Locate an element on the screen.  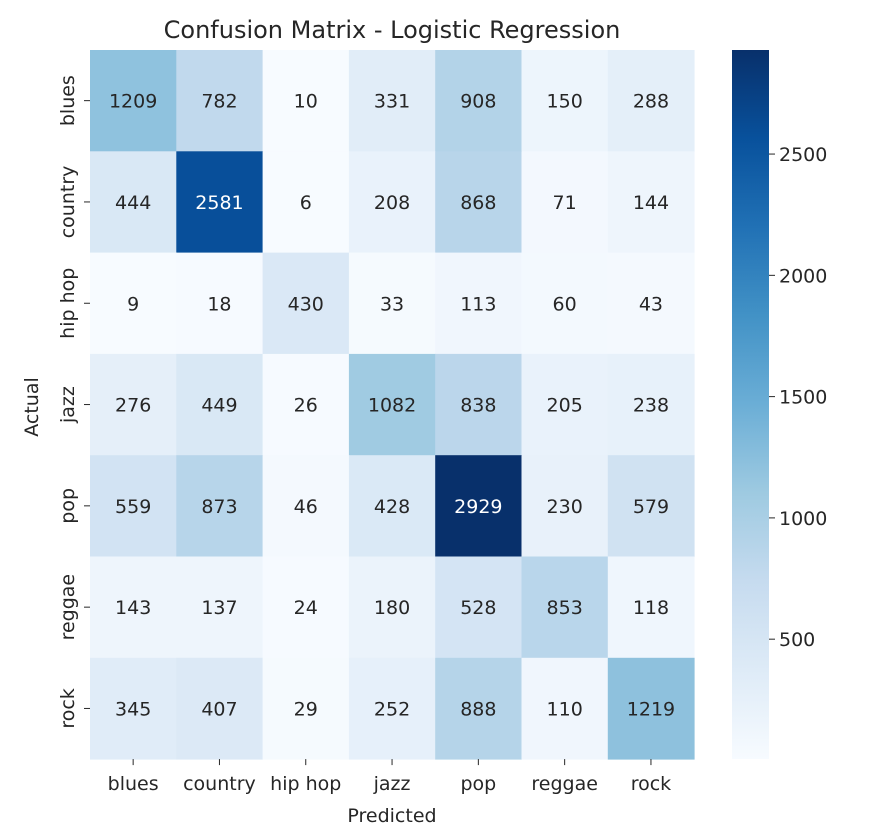
cell-value-label: 71 is located at coordinates (565, 203).